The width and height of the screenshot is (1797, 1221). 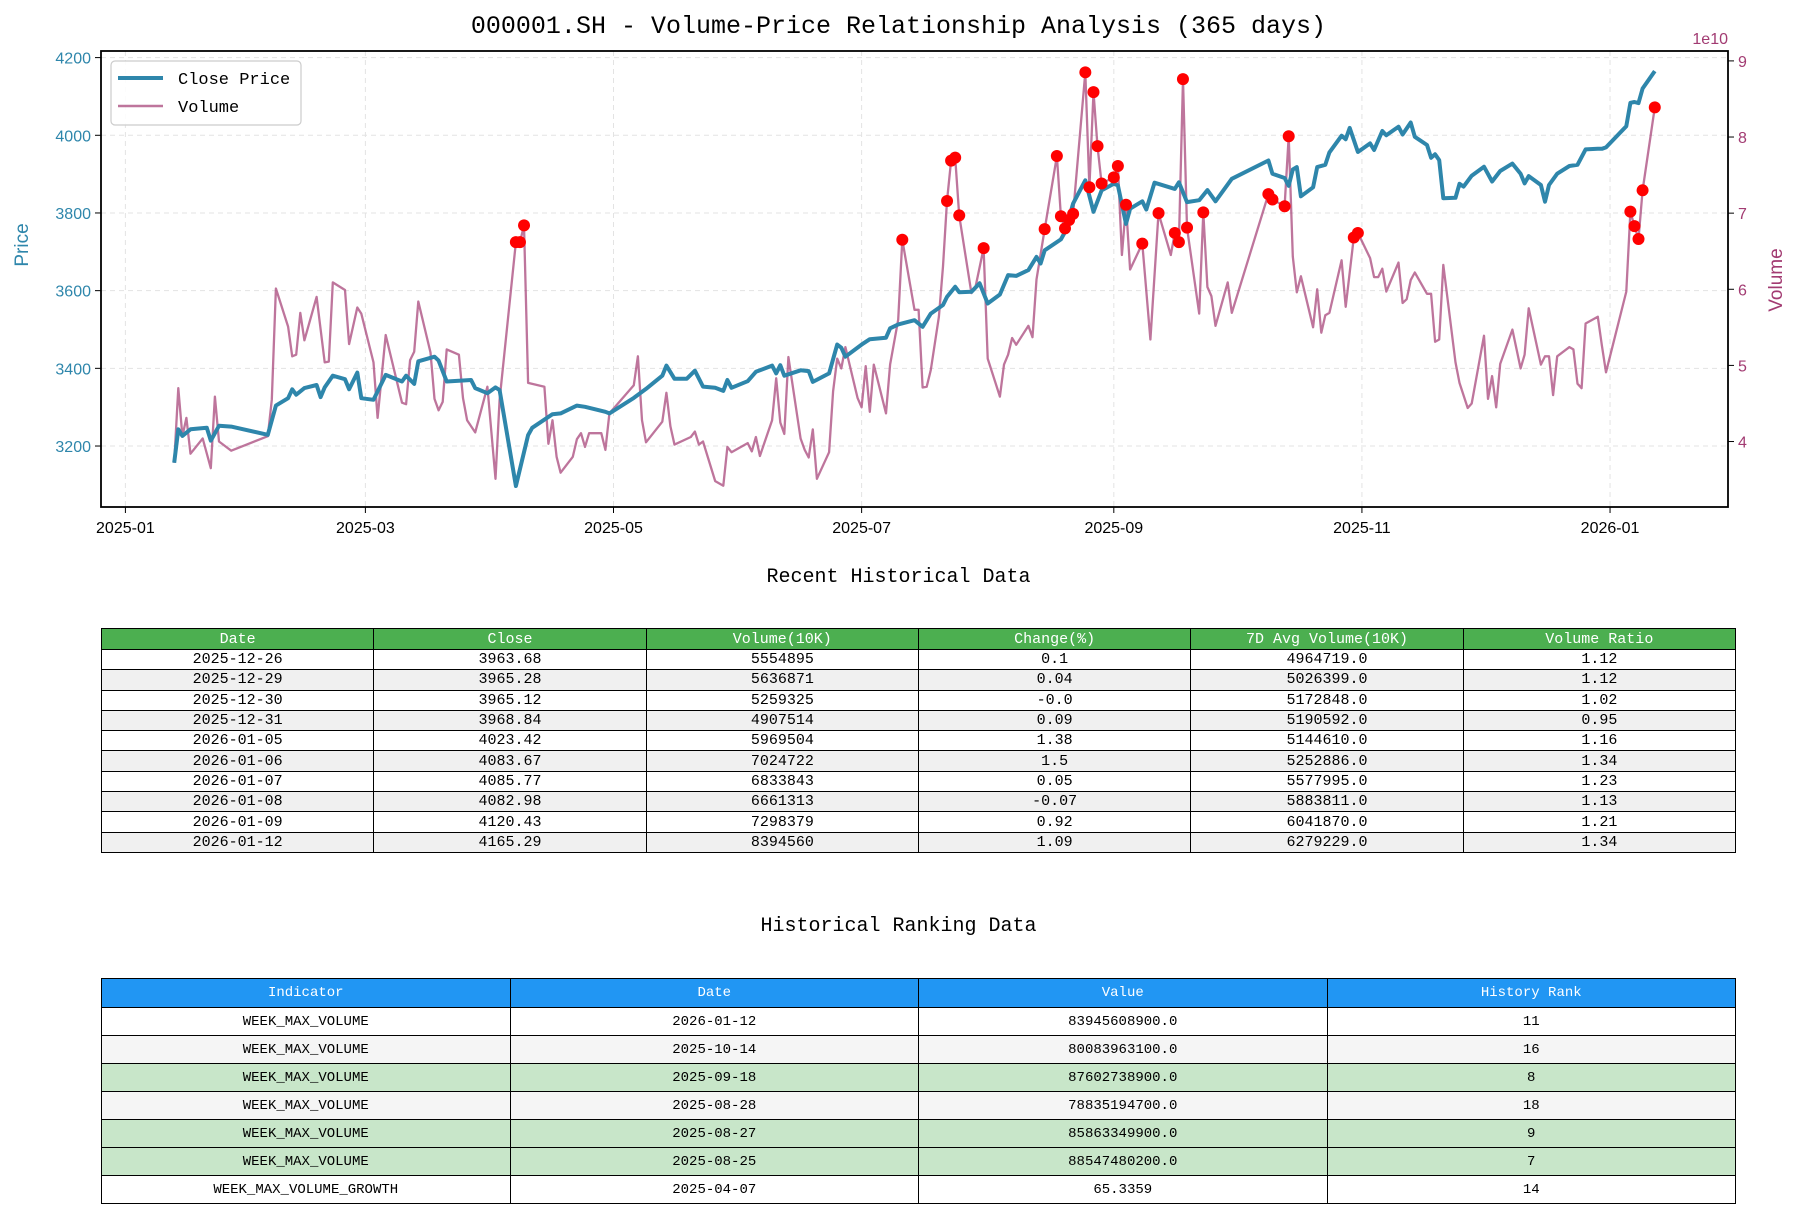 What do you see at coordinates (1123, 1021) in the screenshot?
I see `table-cell: 83945608900.0` at bounding box center [1123, 1021].